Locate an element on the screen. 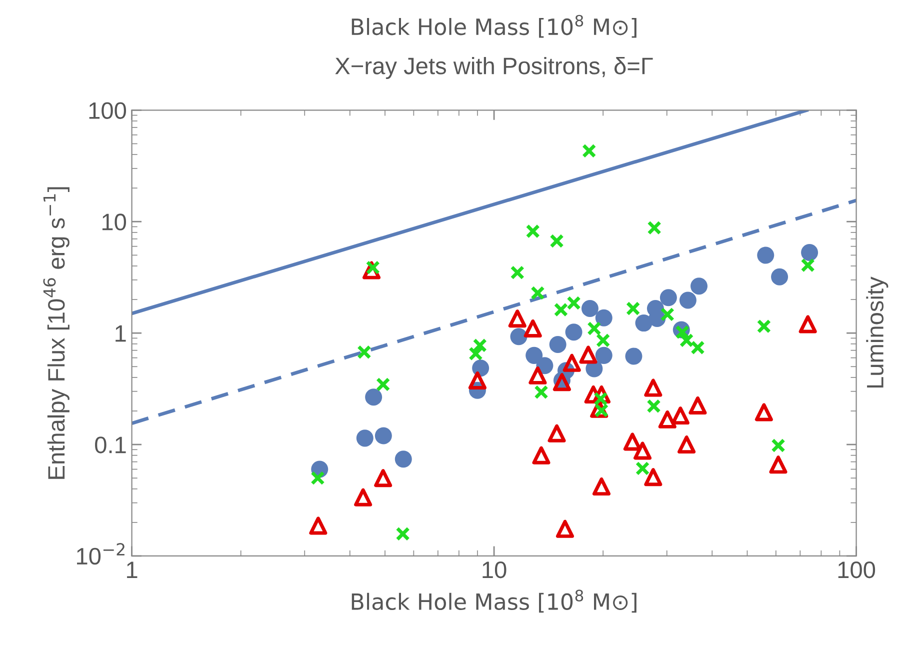  x-tick-label: 100 is located at coordinates (857, 569).